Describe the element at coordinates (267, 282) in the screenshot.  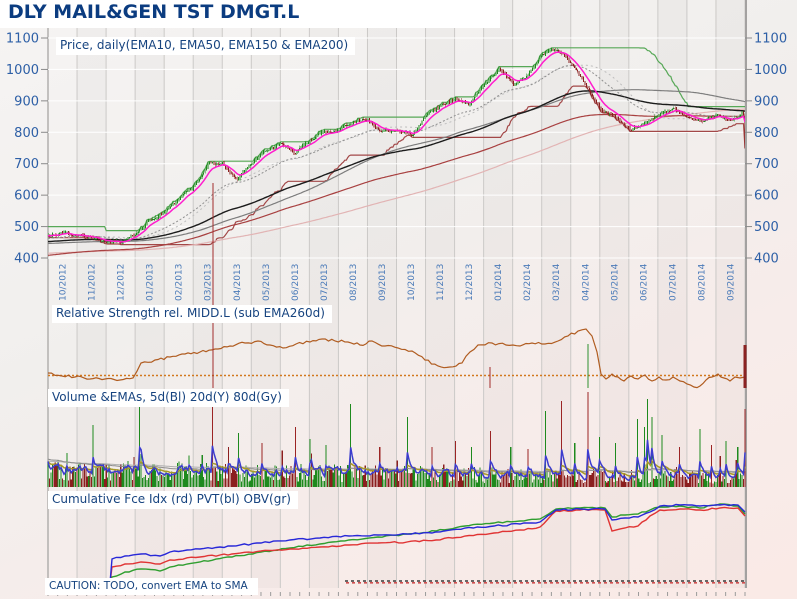
I see `date-label: 05/2013` at that location.